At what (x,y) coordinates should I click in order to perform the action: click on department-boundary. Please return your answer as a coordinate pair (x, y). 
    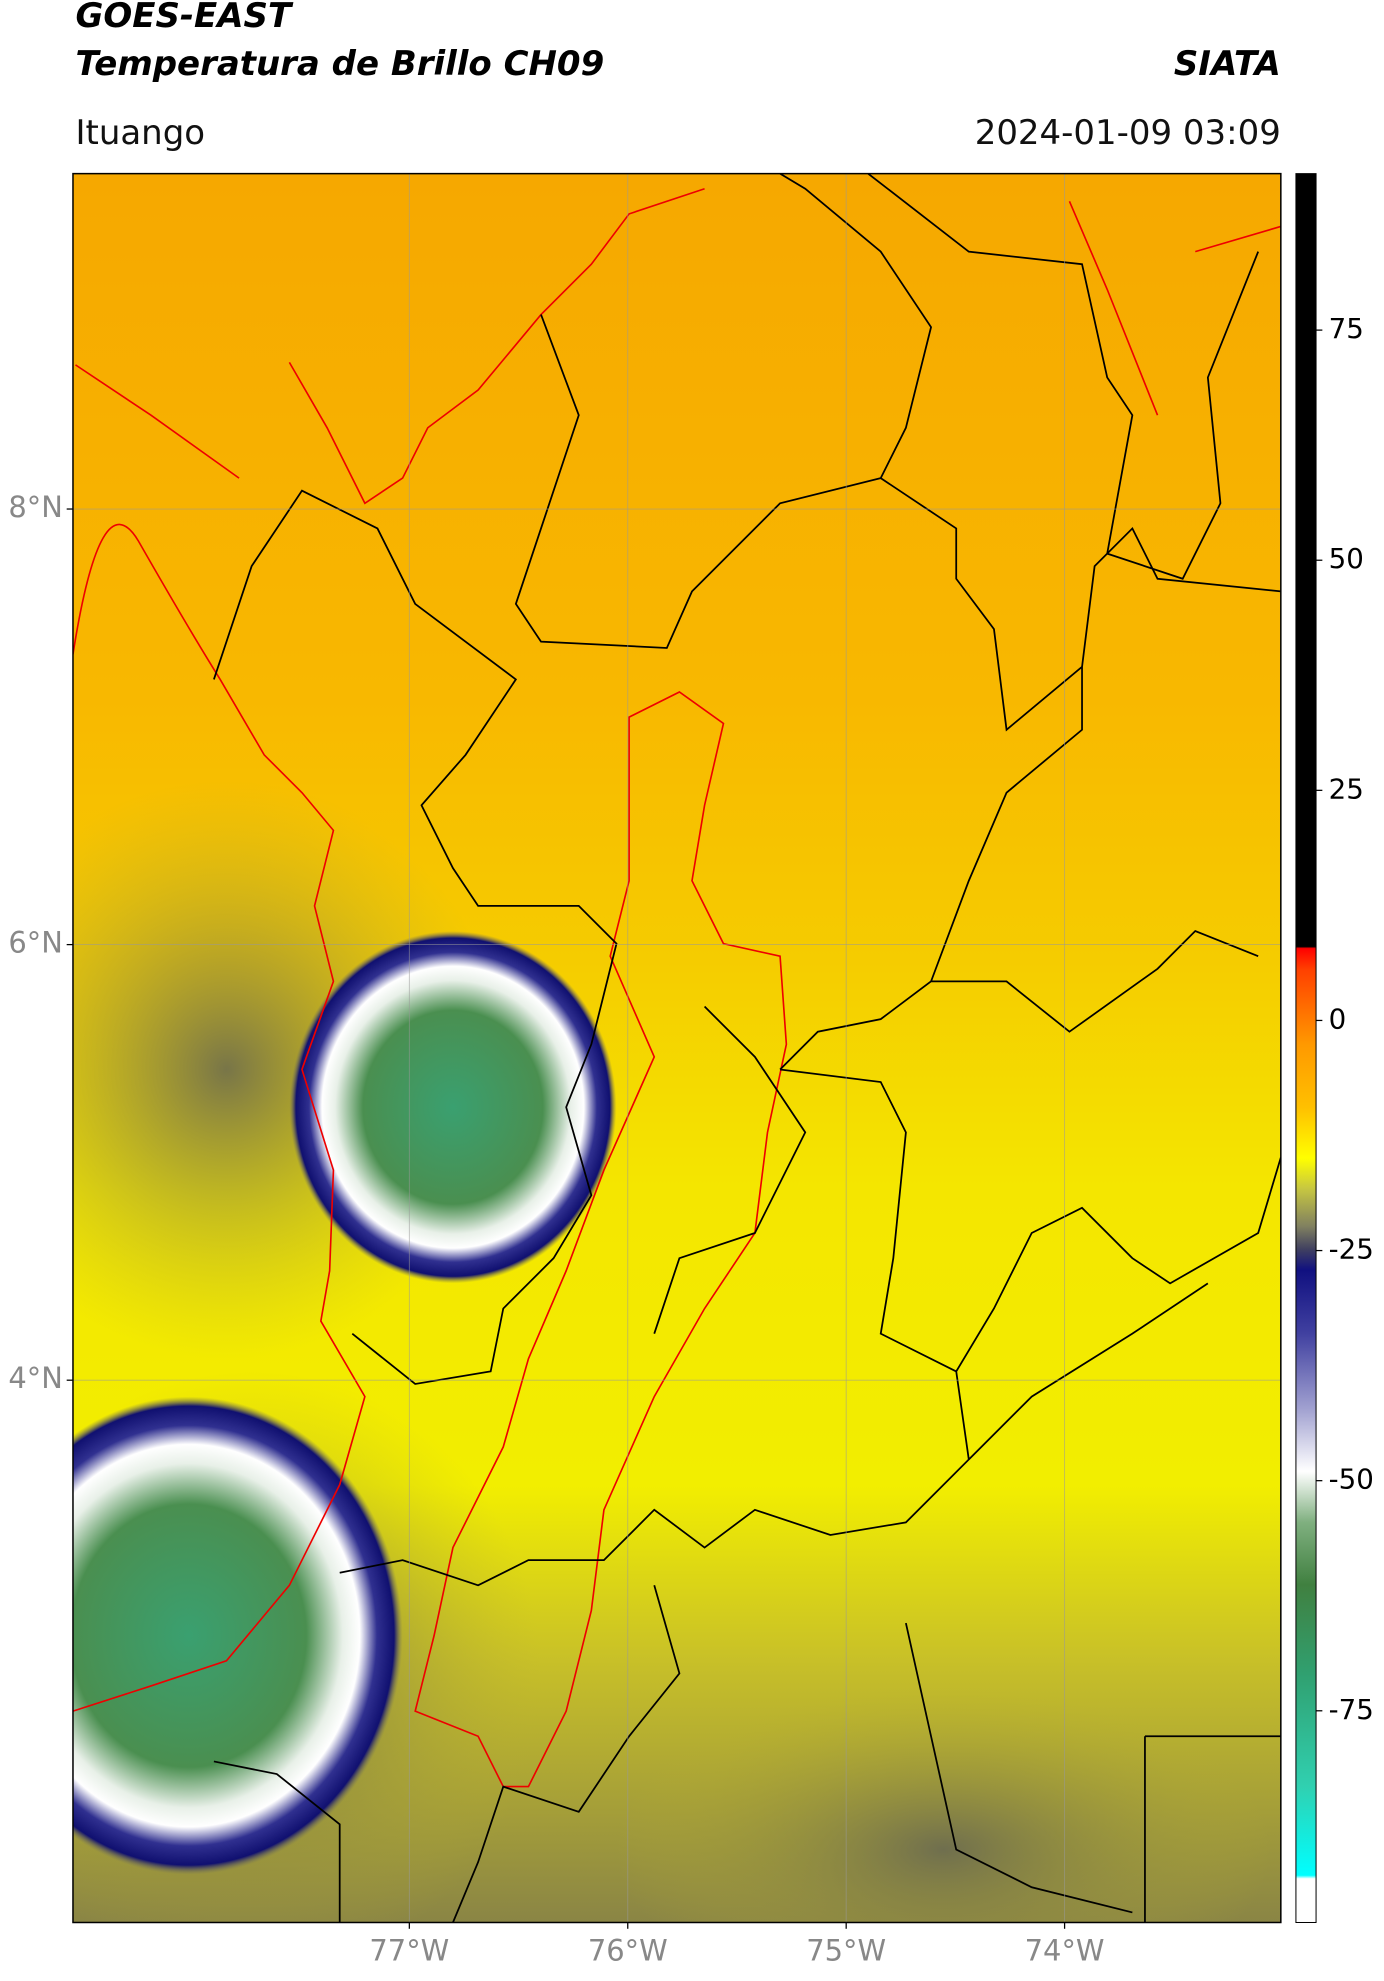
    Looking at the image, I should click on (601, 1239).